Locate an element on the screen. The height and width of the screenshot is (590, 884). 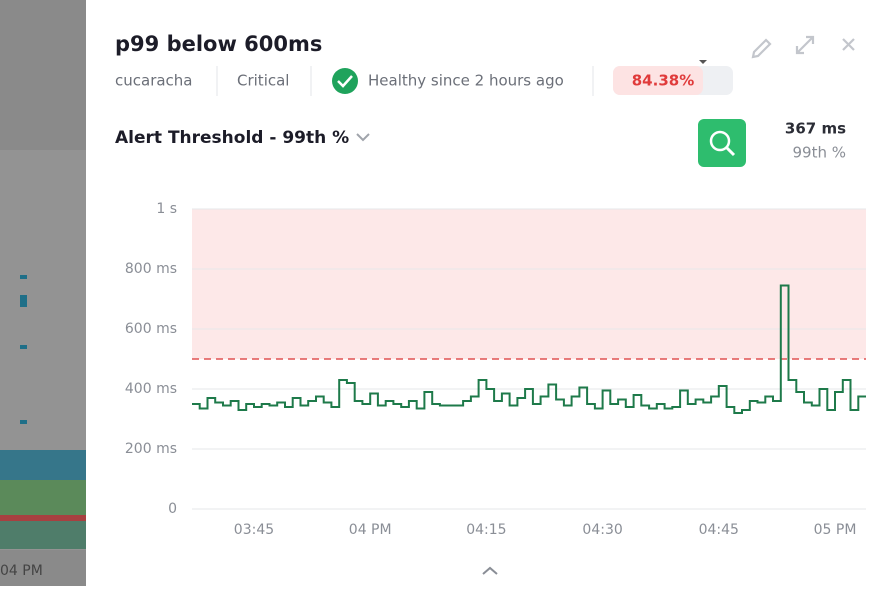
stat-value: 367 ms is located at coordinates (815, 129).